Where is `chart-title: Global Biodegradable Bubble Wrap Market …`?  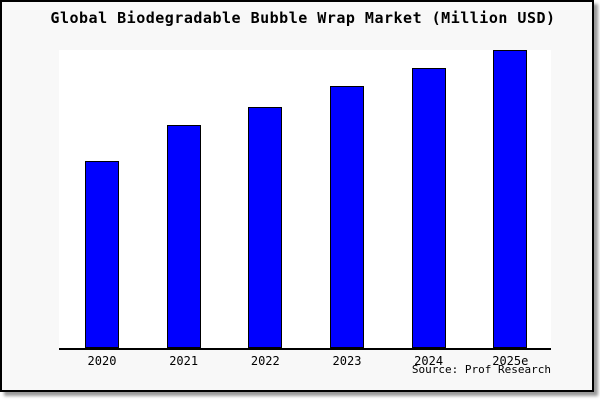 chart-title: Global Biodegradable Bubble Wrap Market … is located at coordinates (303, 18).